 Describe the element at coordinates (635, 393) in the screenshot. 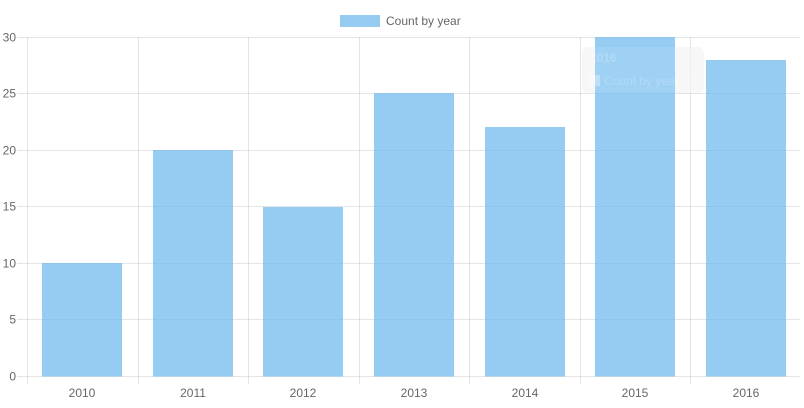

I see `svg-text: 2015` at that location.